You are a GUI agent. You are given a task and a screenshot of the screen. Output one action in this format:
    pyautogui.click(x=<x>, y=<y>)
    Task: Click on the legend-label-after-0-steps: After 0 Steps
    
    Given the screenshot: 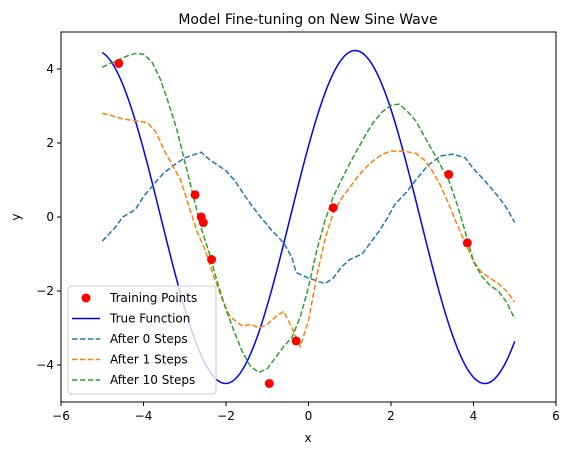 What is the action you would take?
    pyautogui.click(x=149, y=339)
    